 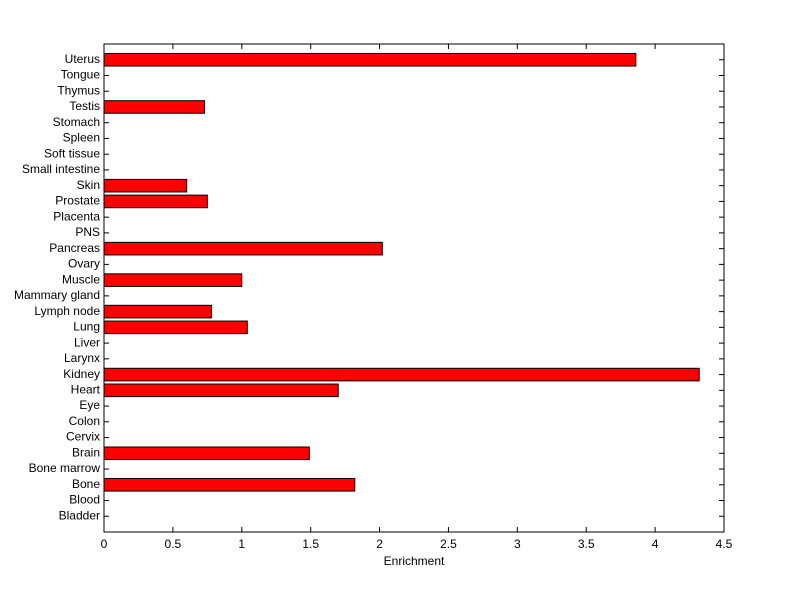 What do you see at coordinates (89, 405) in the screenshot?
I see `y-tick-label: Eye` at bounding box center [89, 405].